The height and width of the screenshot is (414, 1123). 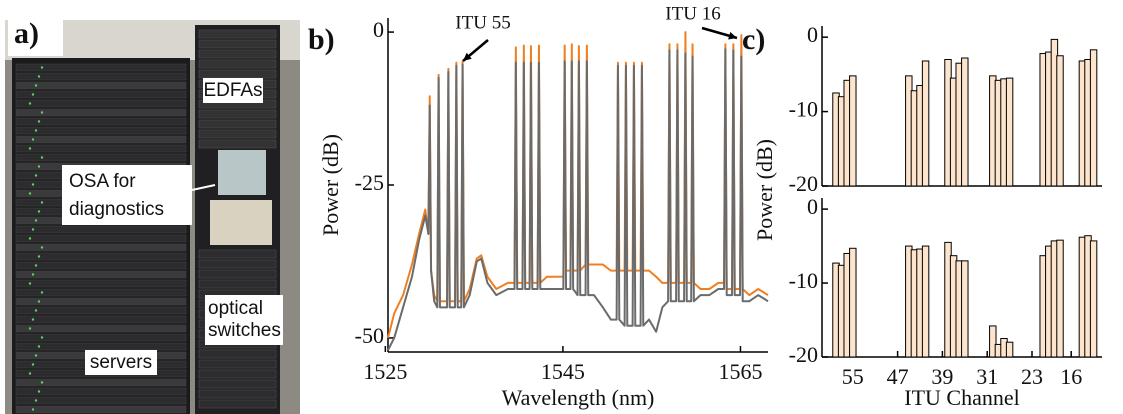 I want to click on y-tick-label: -20, so click(x=803, y=354).